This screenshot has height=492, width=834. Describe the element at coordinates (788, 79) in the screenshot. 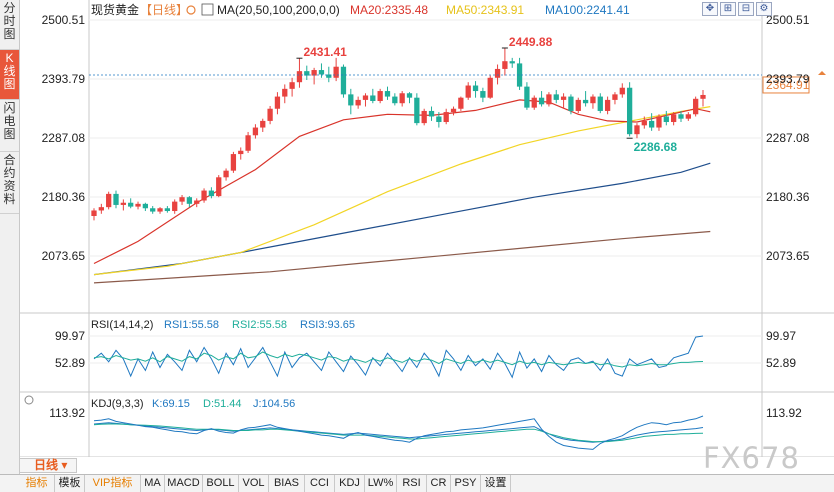

I see `y-tick-label: 2393.79` at that location.